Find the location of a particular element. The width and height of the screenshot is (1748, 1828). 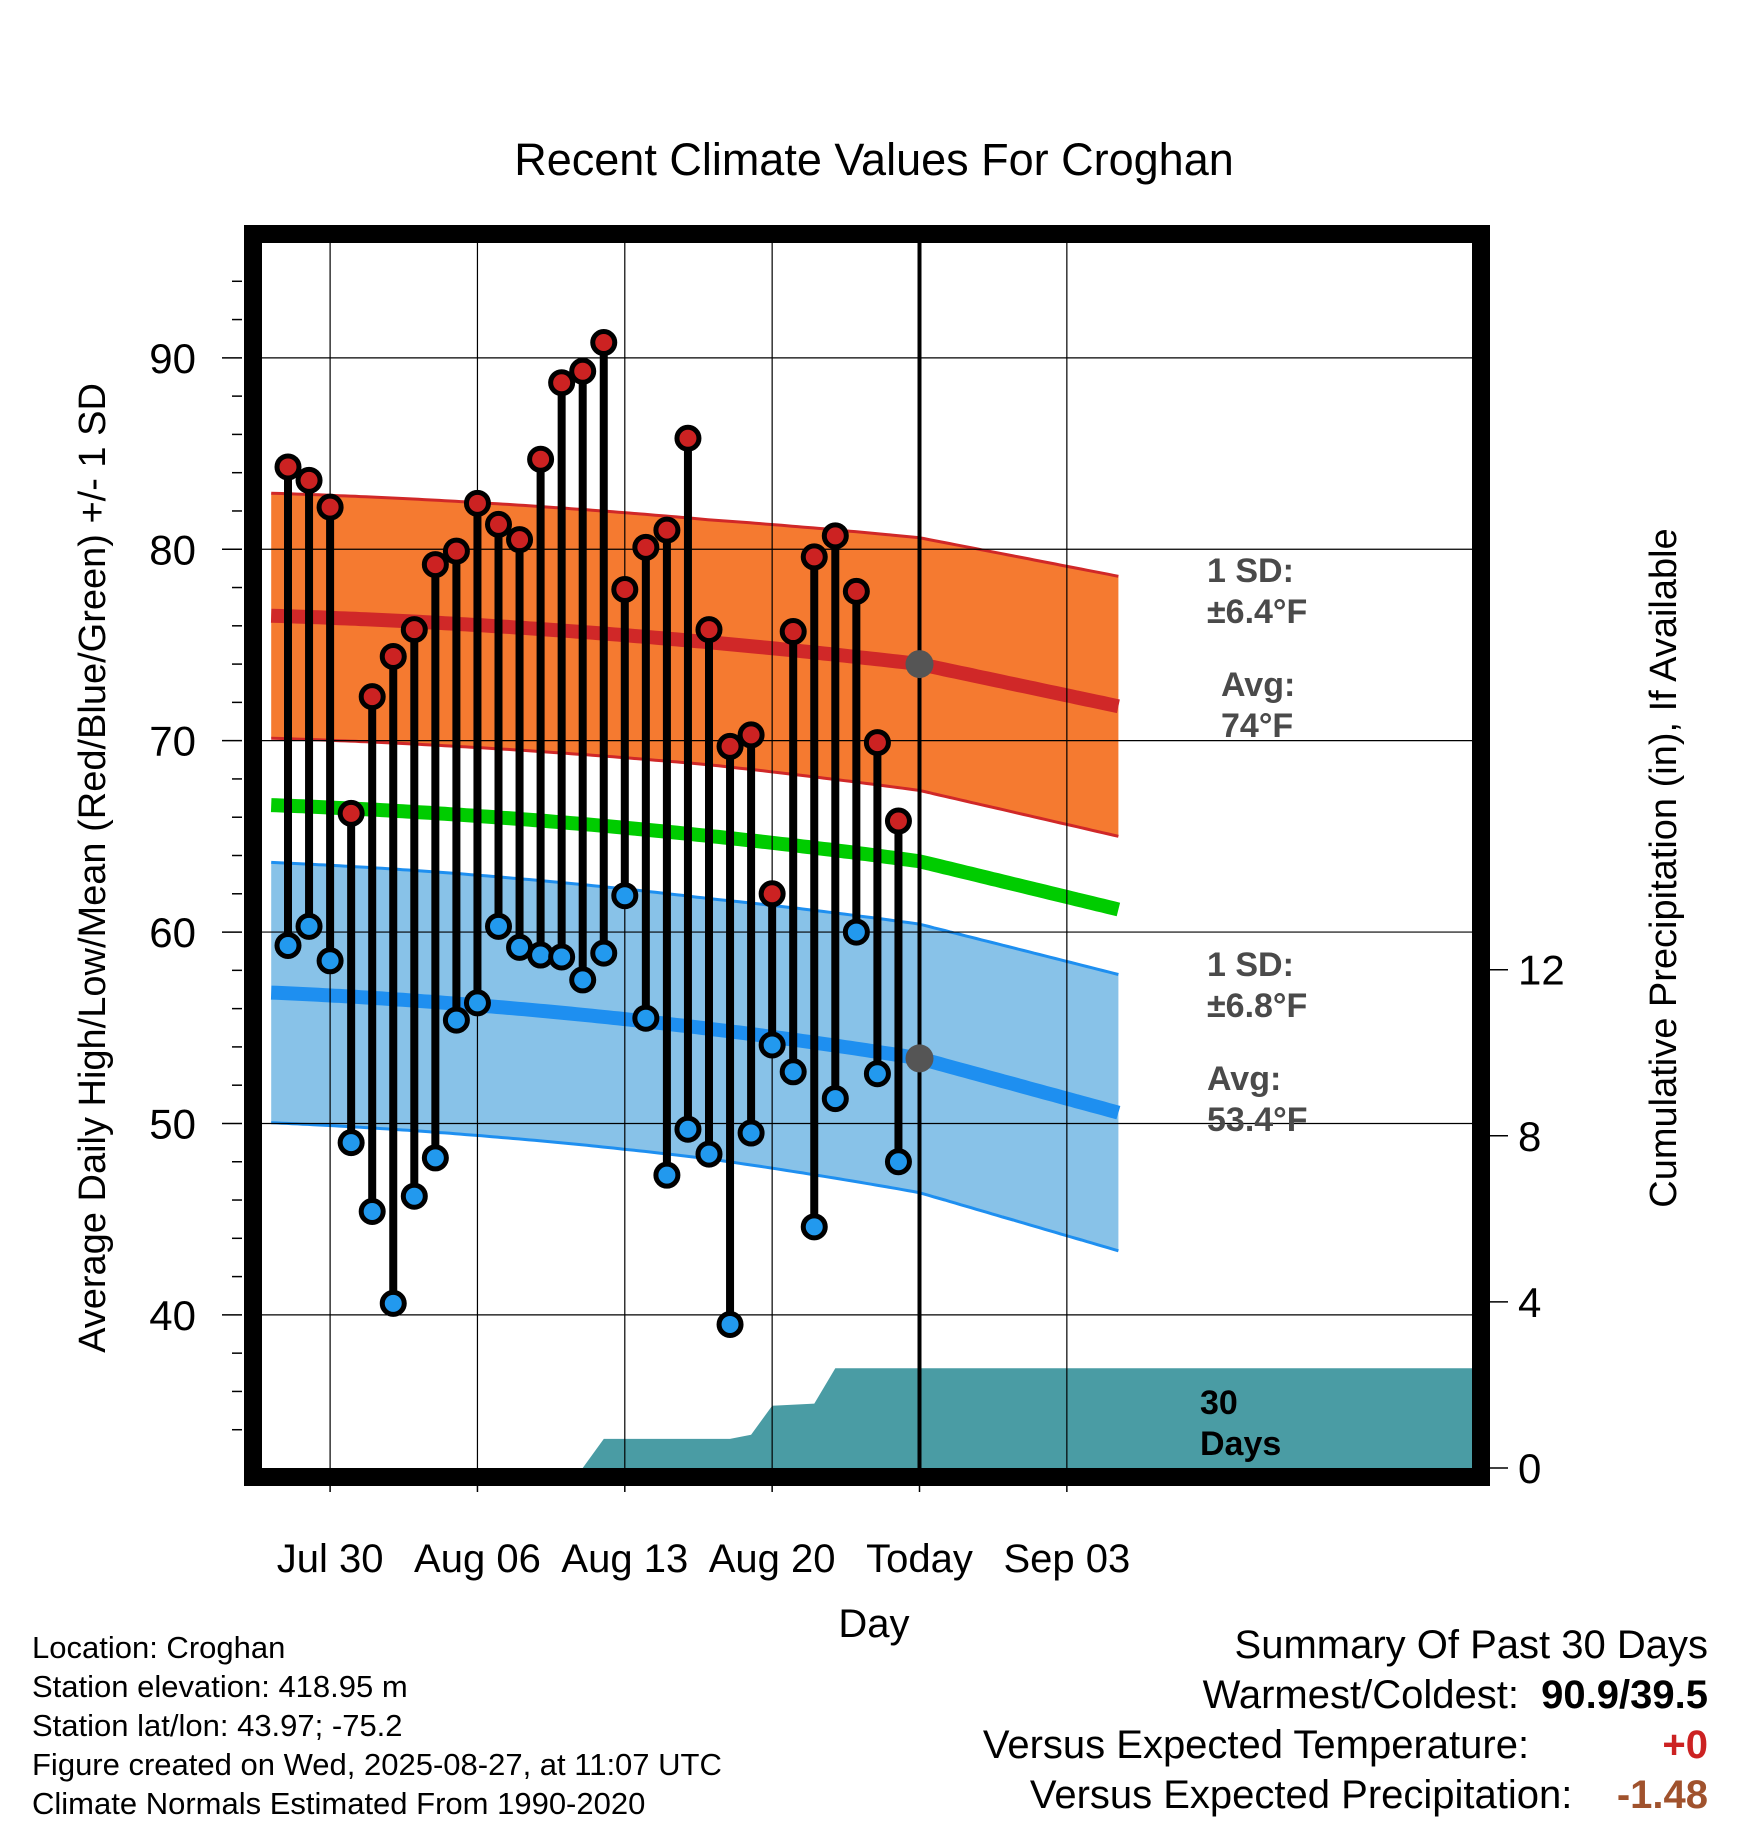

summary-title: Summary Of Past 30 Days is located at coordinates (1471, 1645).